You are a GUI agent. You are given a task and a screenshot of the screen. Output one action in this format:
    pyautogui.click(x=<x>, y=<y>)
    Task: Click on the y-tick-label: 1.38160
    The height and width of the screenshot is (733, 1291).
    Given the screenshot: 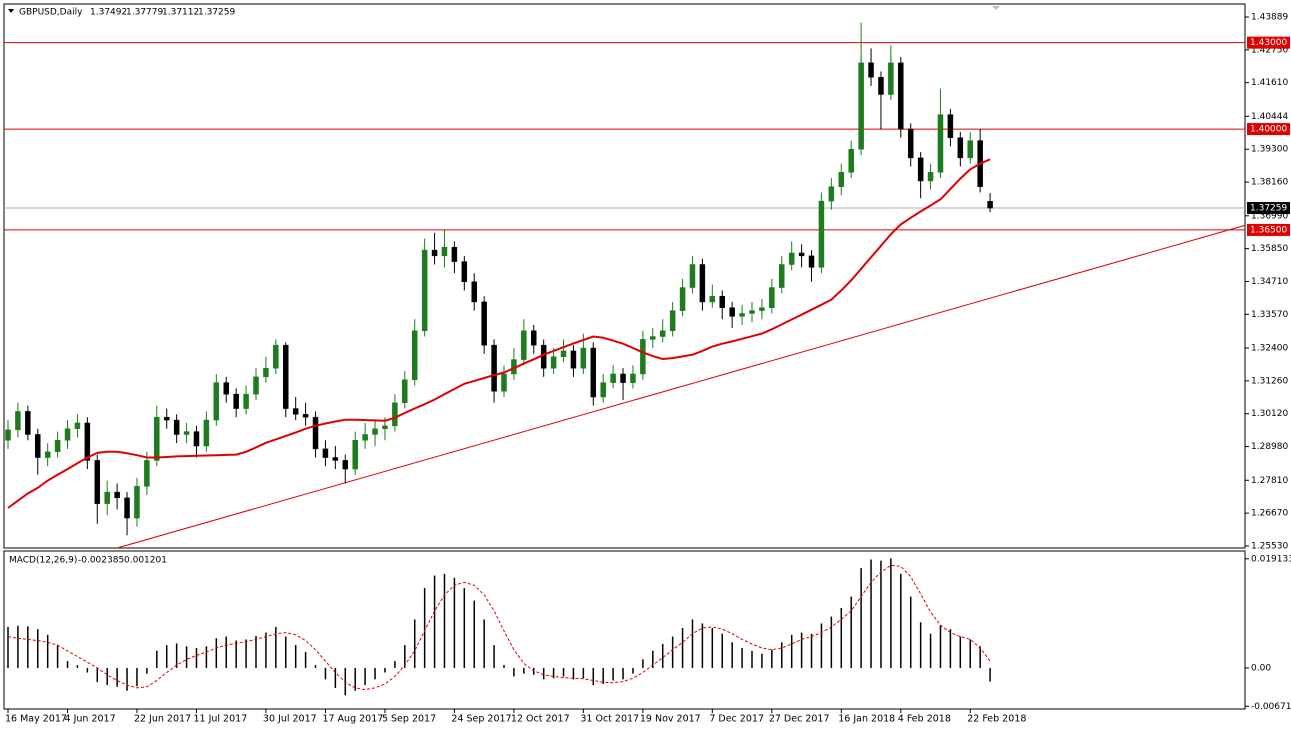 What is the action you would take?
    pyautogui.click(x=1269, y=183)
    